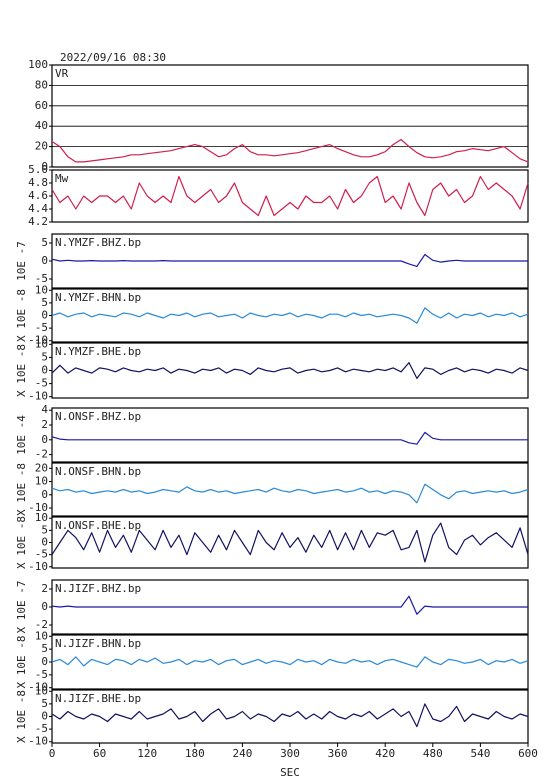  I want to click on x-tick-label: 60, so click(99, 753).